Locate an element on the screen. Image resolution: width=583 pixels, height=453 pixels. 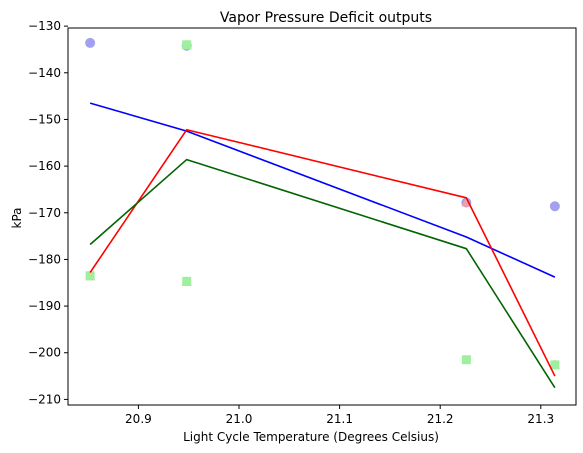
x-tick-label: 21.2 is located at coordinates (440, 419).